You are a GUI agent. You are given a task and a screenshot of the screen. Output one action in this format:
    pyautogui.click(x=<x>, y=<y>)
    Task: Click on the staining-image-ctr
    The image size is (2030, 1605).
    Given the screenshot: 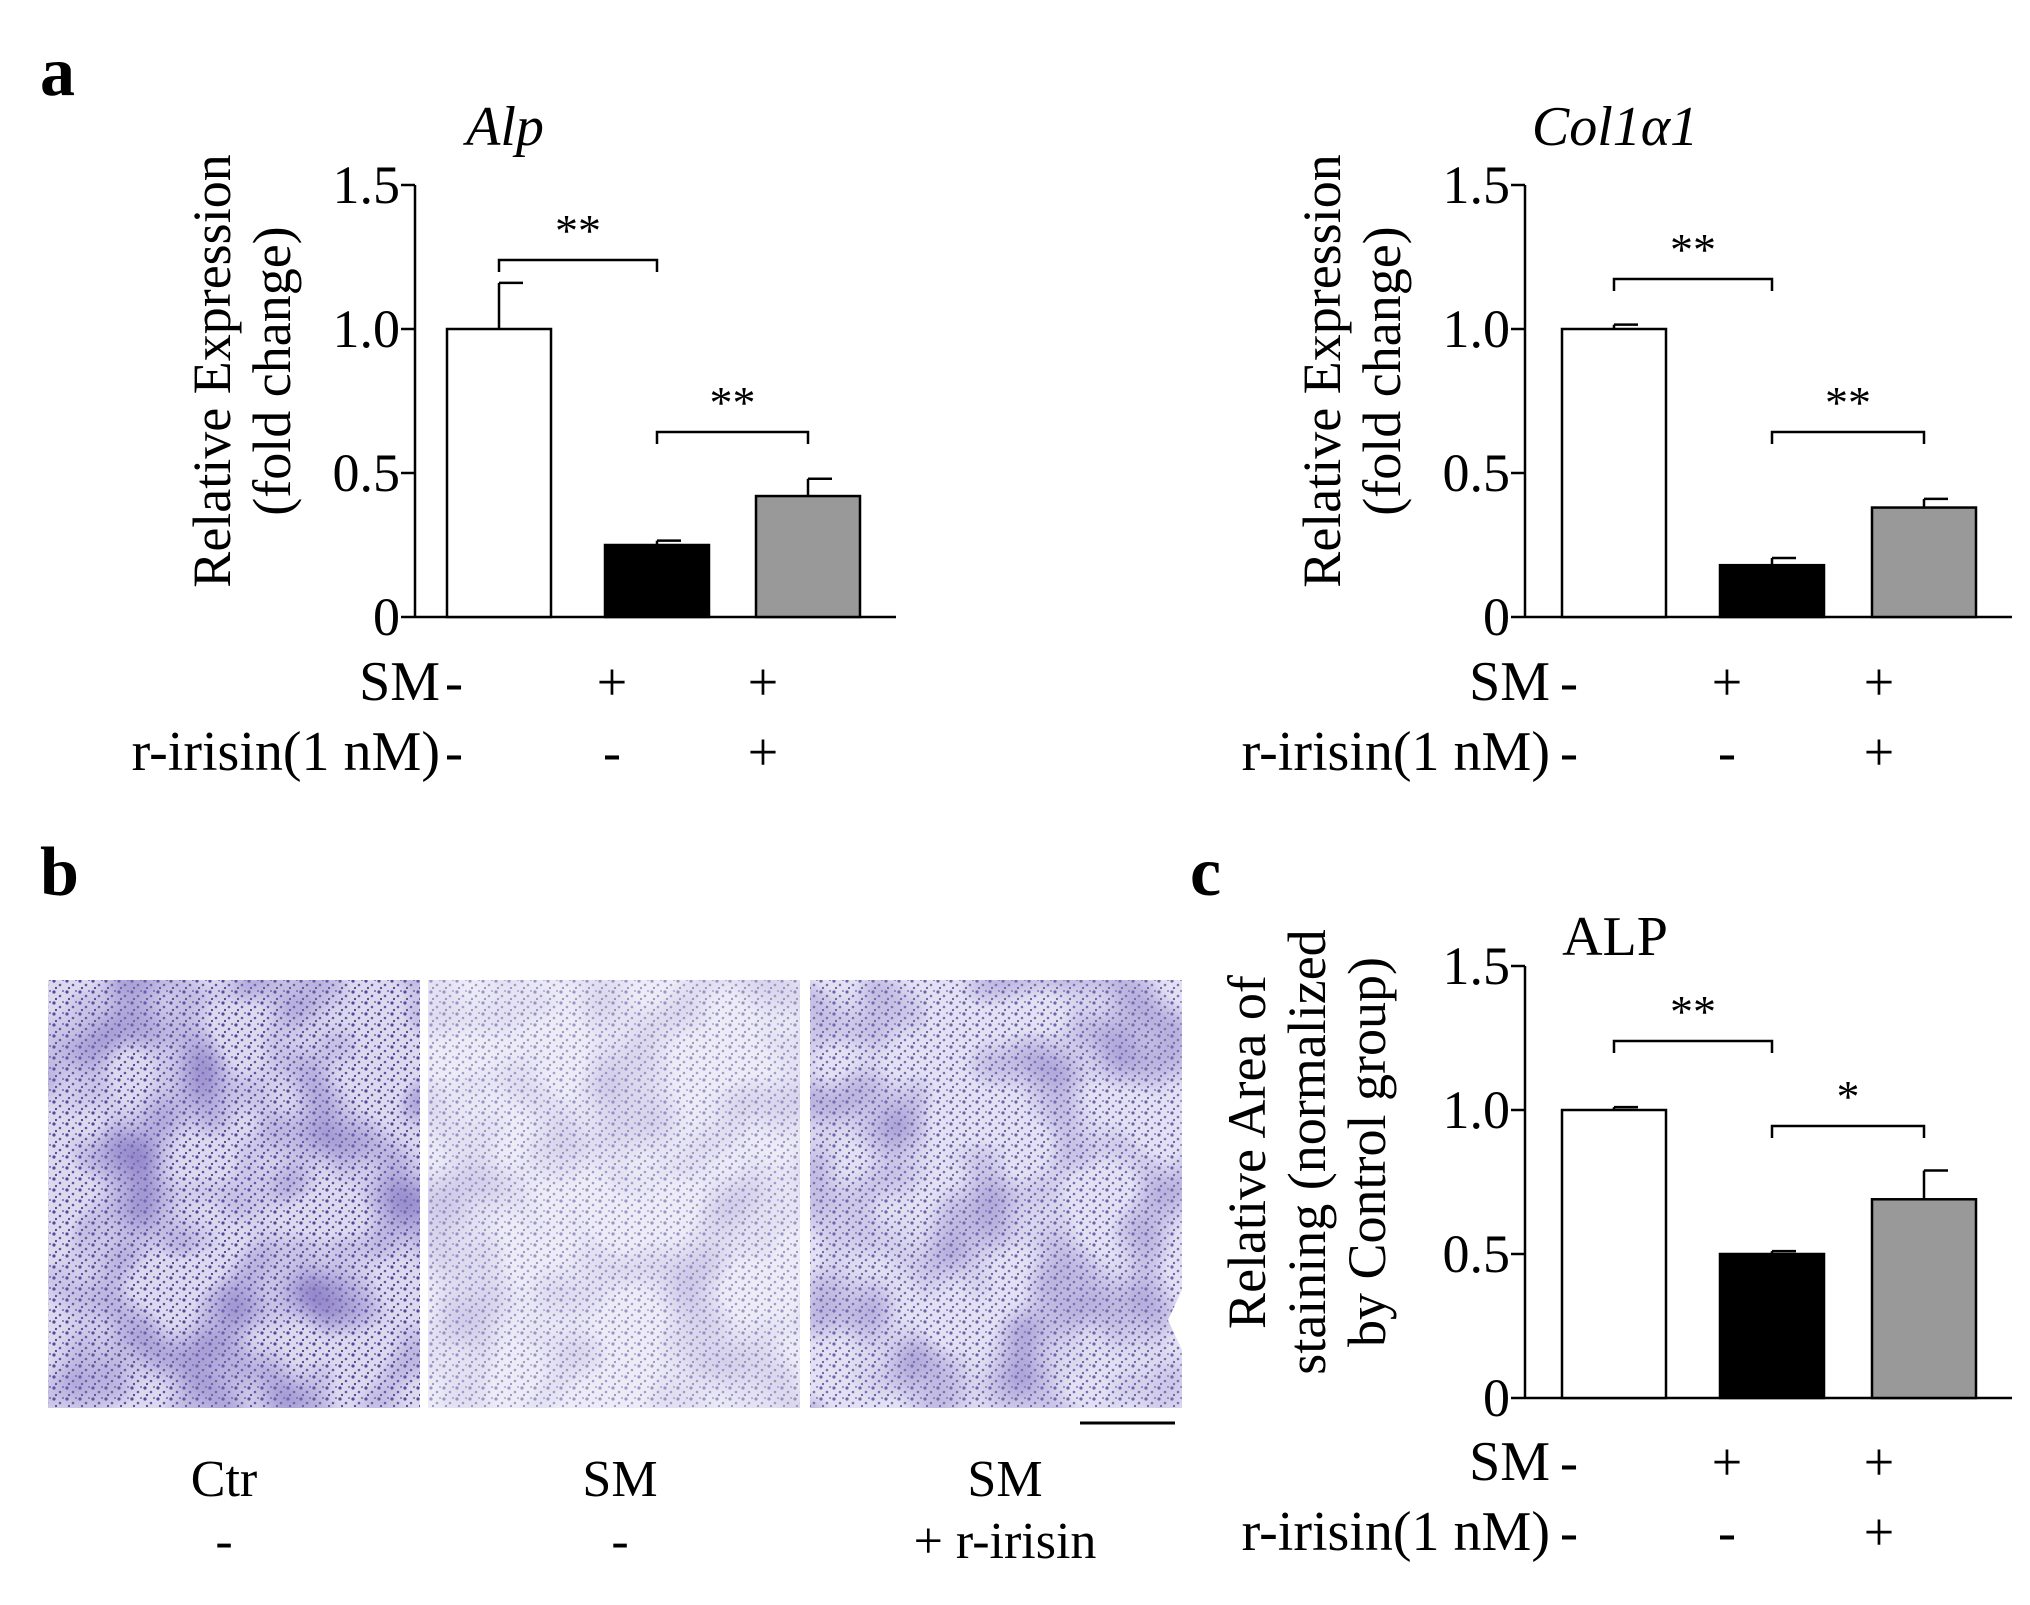 What is the action you would take?
    pyautogui.click(x=234, y=1194)
    